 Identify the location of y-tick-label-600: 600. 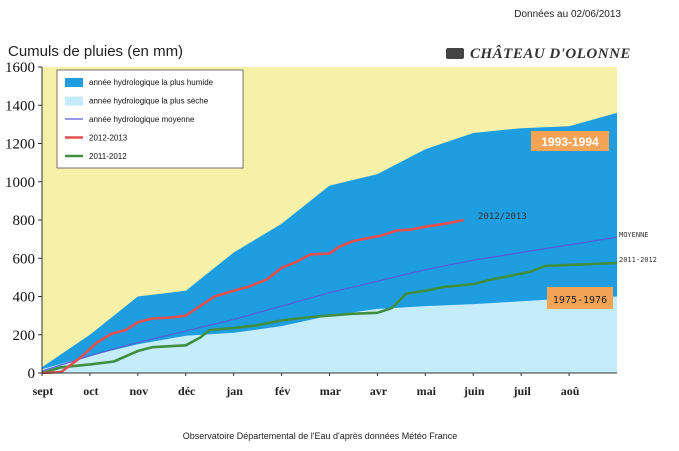
(24, 259).